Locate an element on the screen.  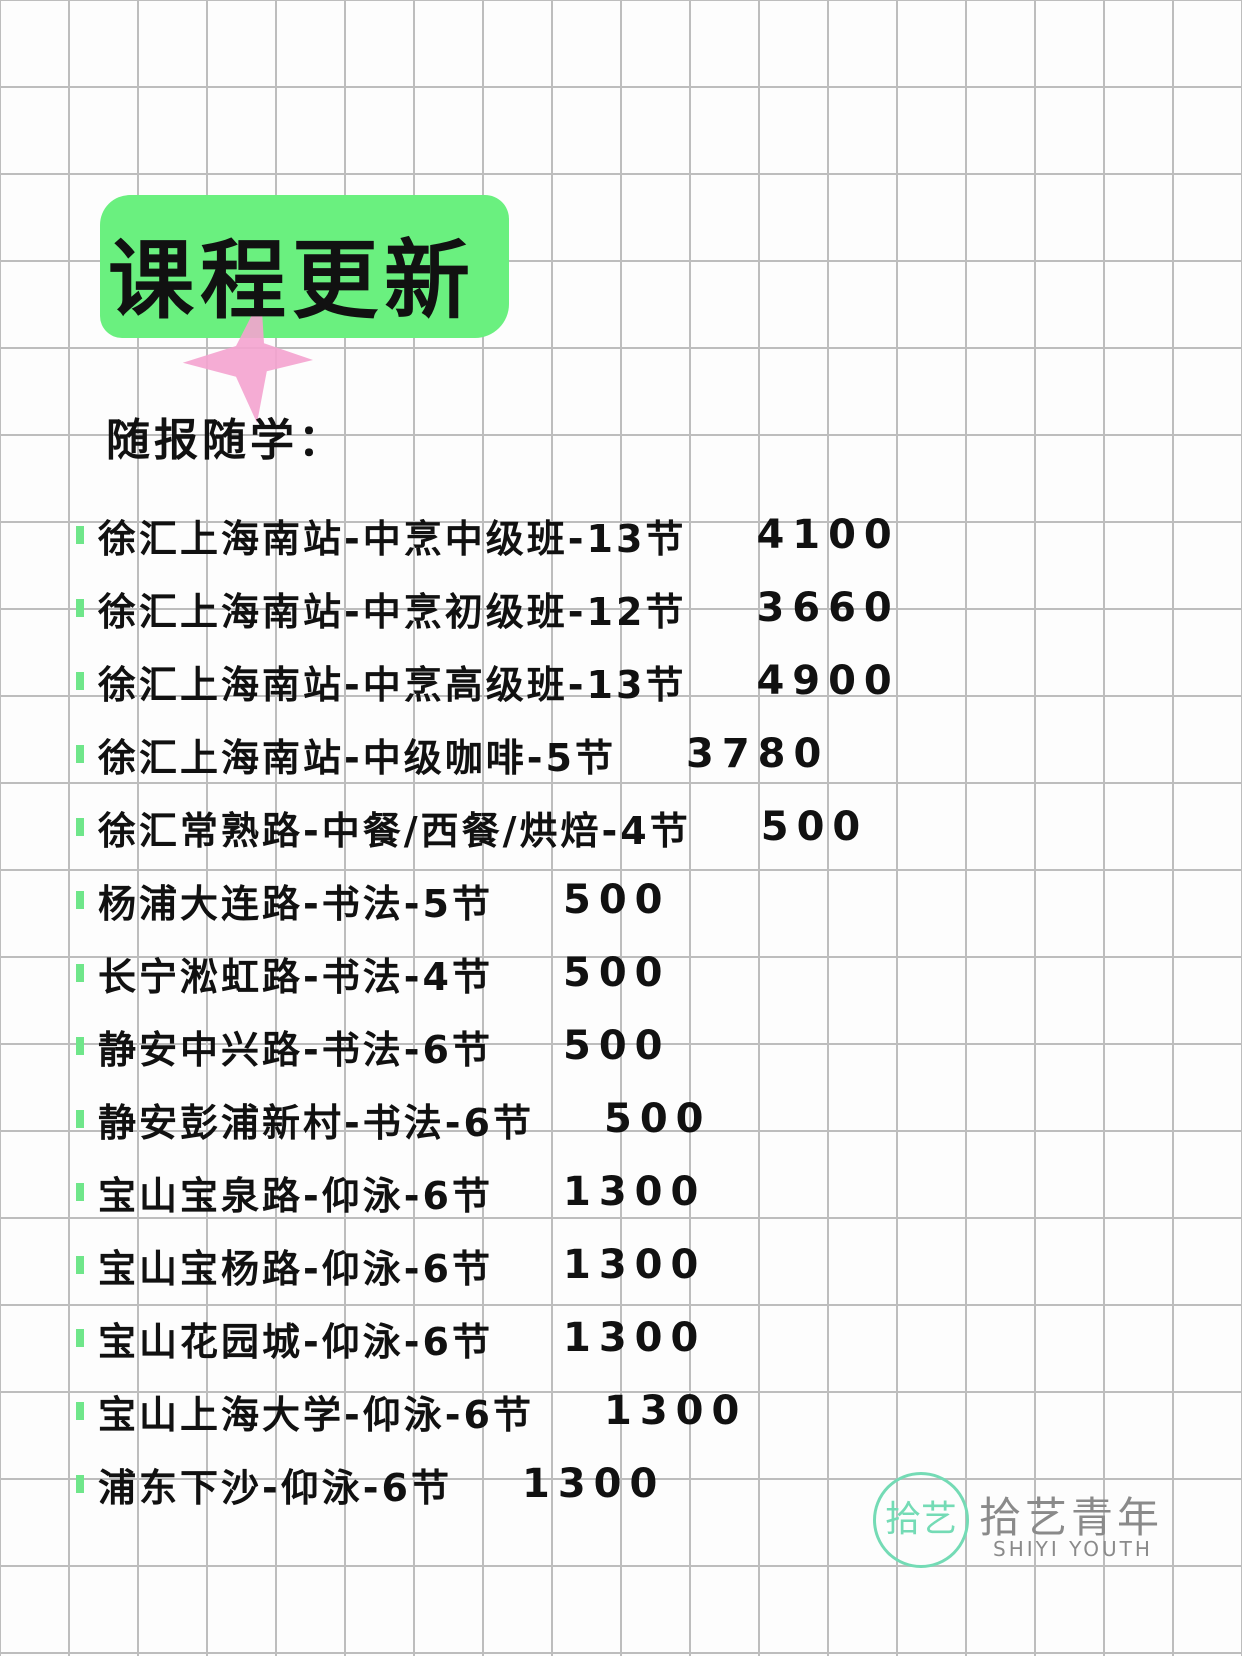
list-item: 徐汇上海南站-中烹高级班-13节 4900 is located at coordinates (488, 681).